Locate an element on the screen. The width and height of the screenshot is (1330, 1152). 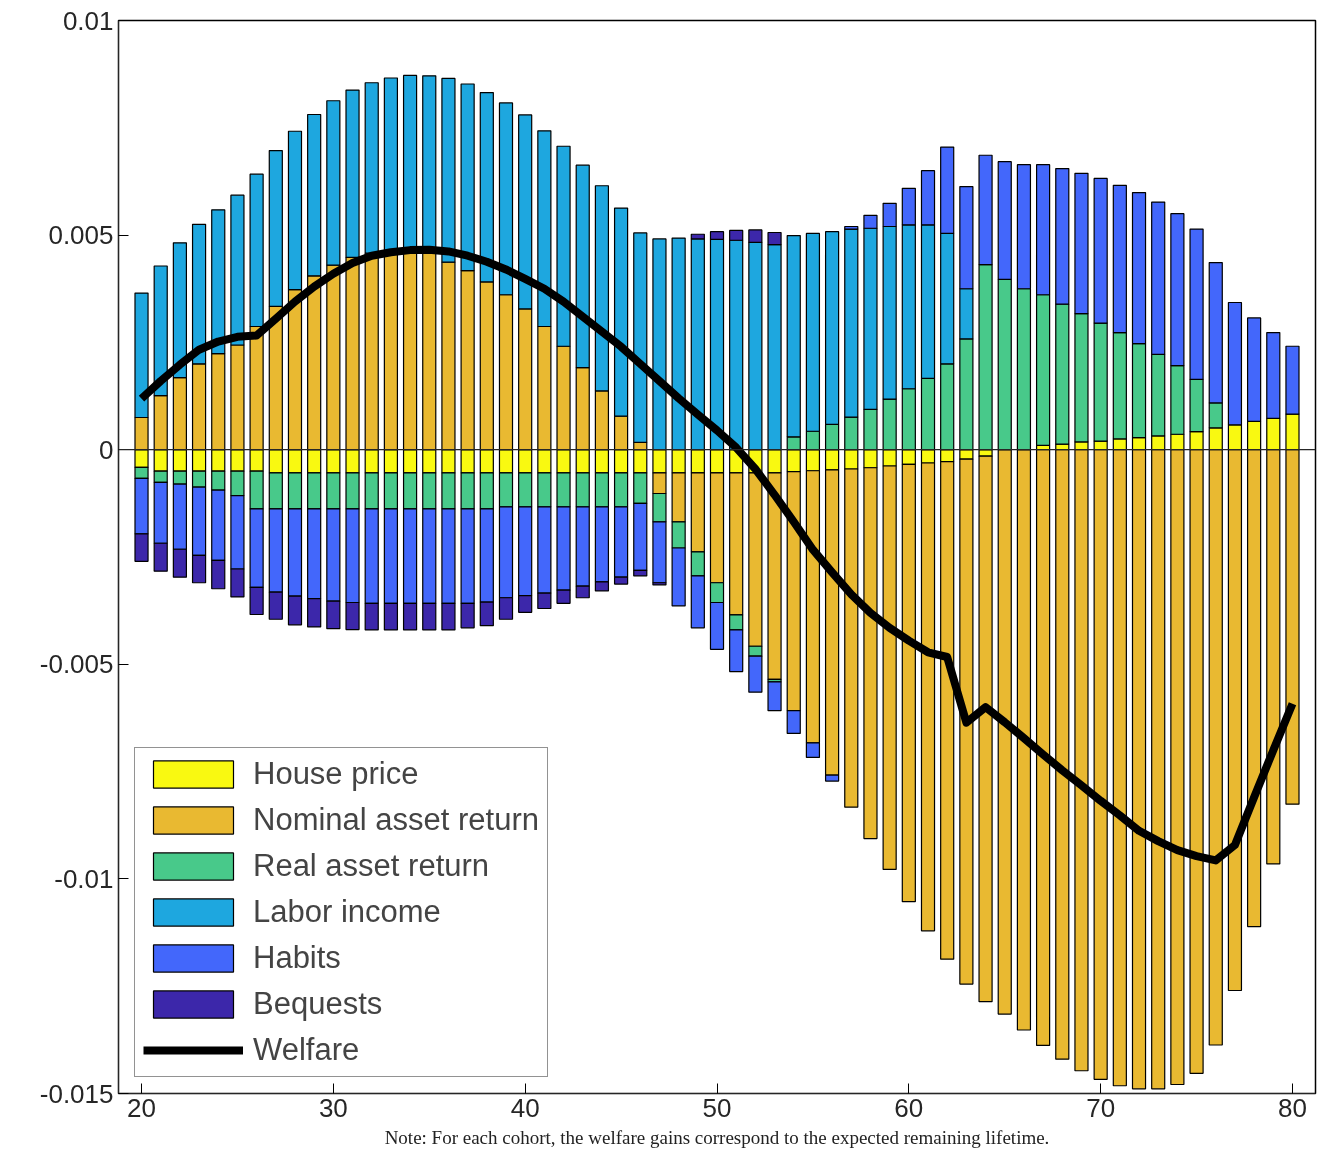
legend-label: Welfare is located at coordinates (306, 1050).